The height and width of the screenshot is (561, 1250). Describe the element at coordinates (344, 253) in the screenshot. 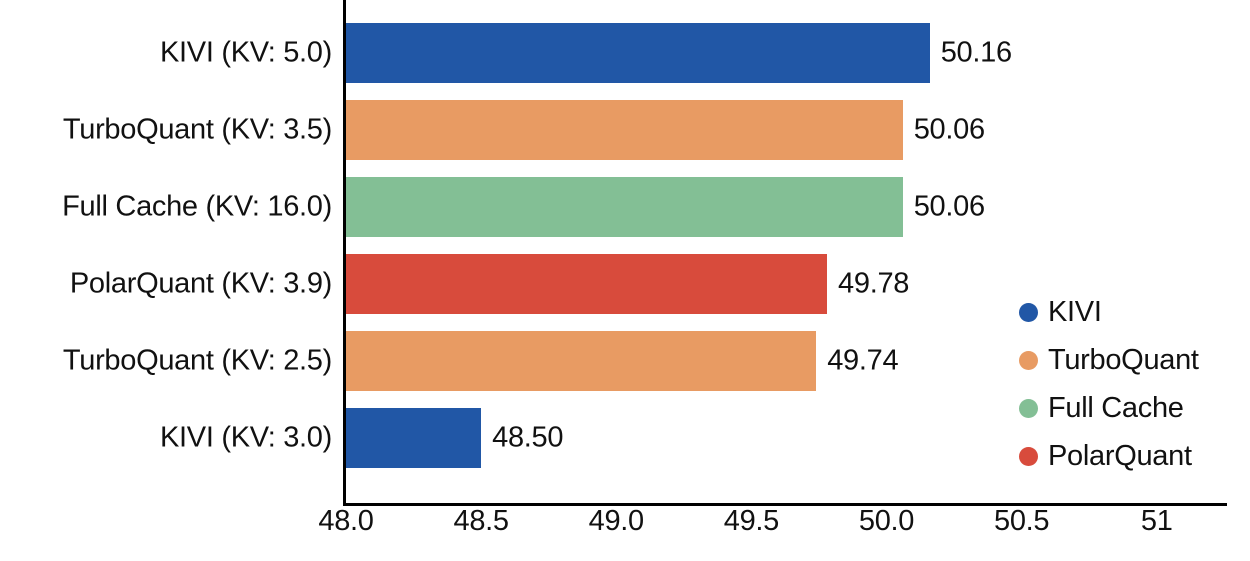

I see `y-axis-line` at that location.